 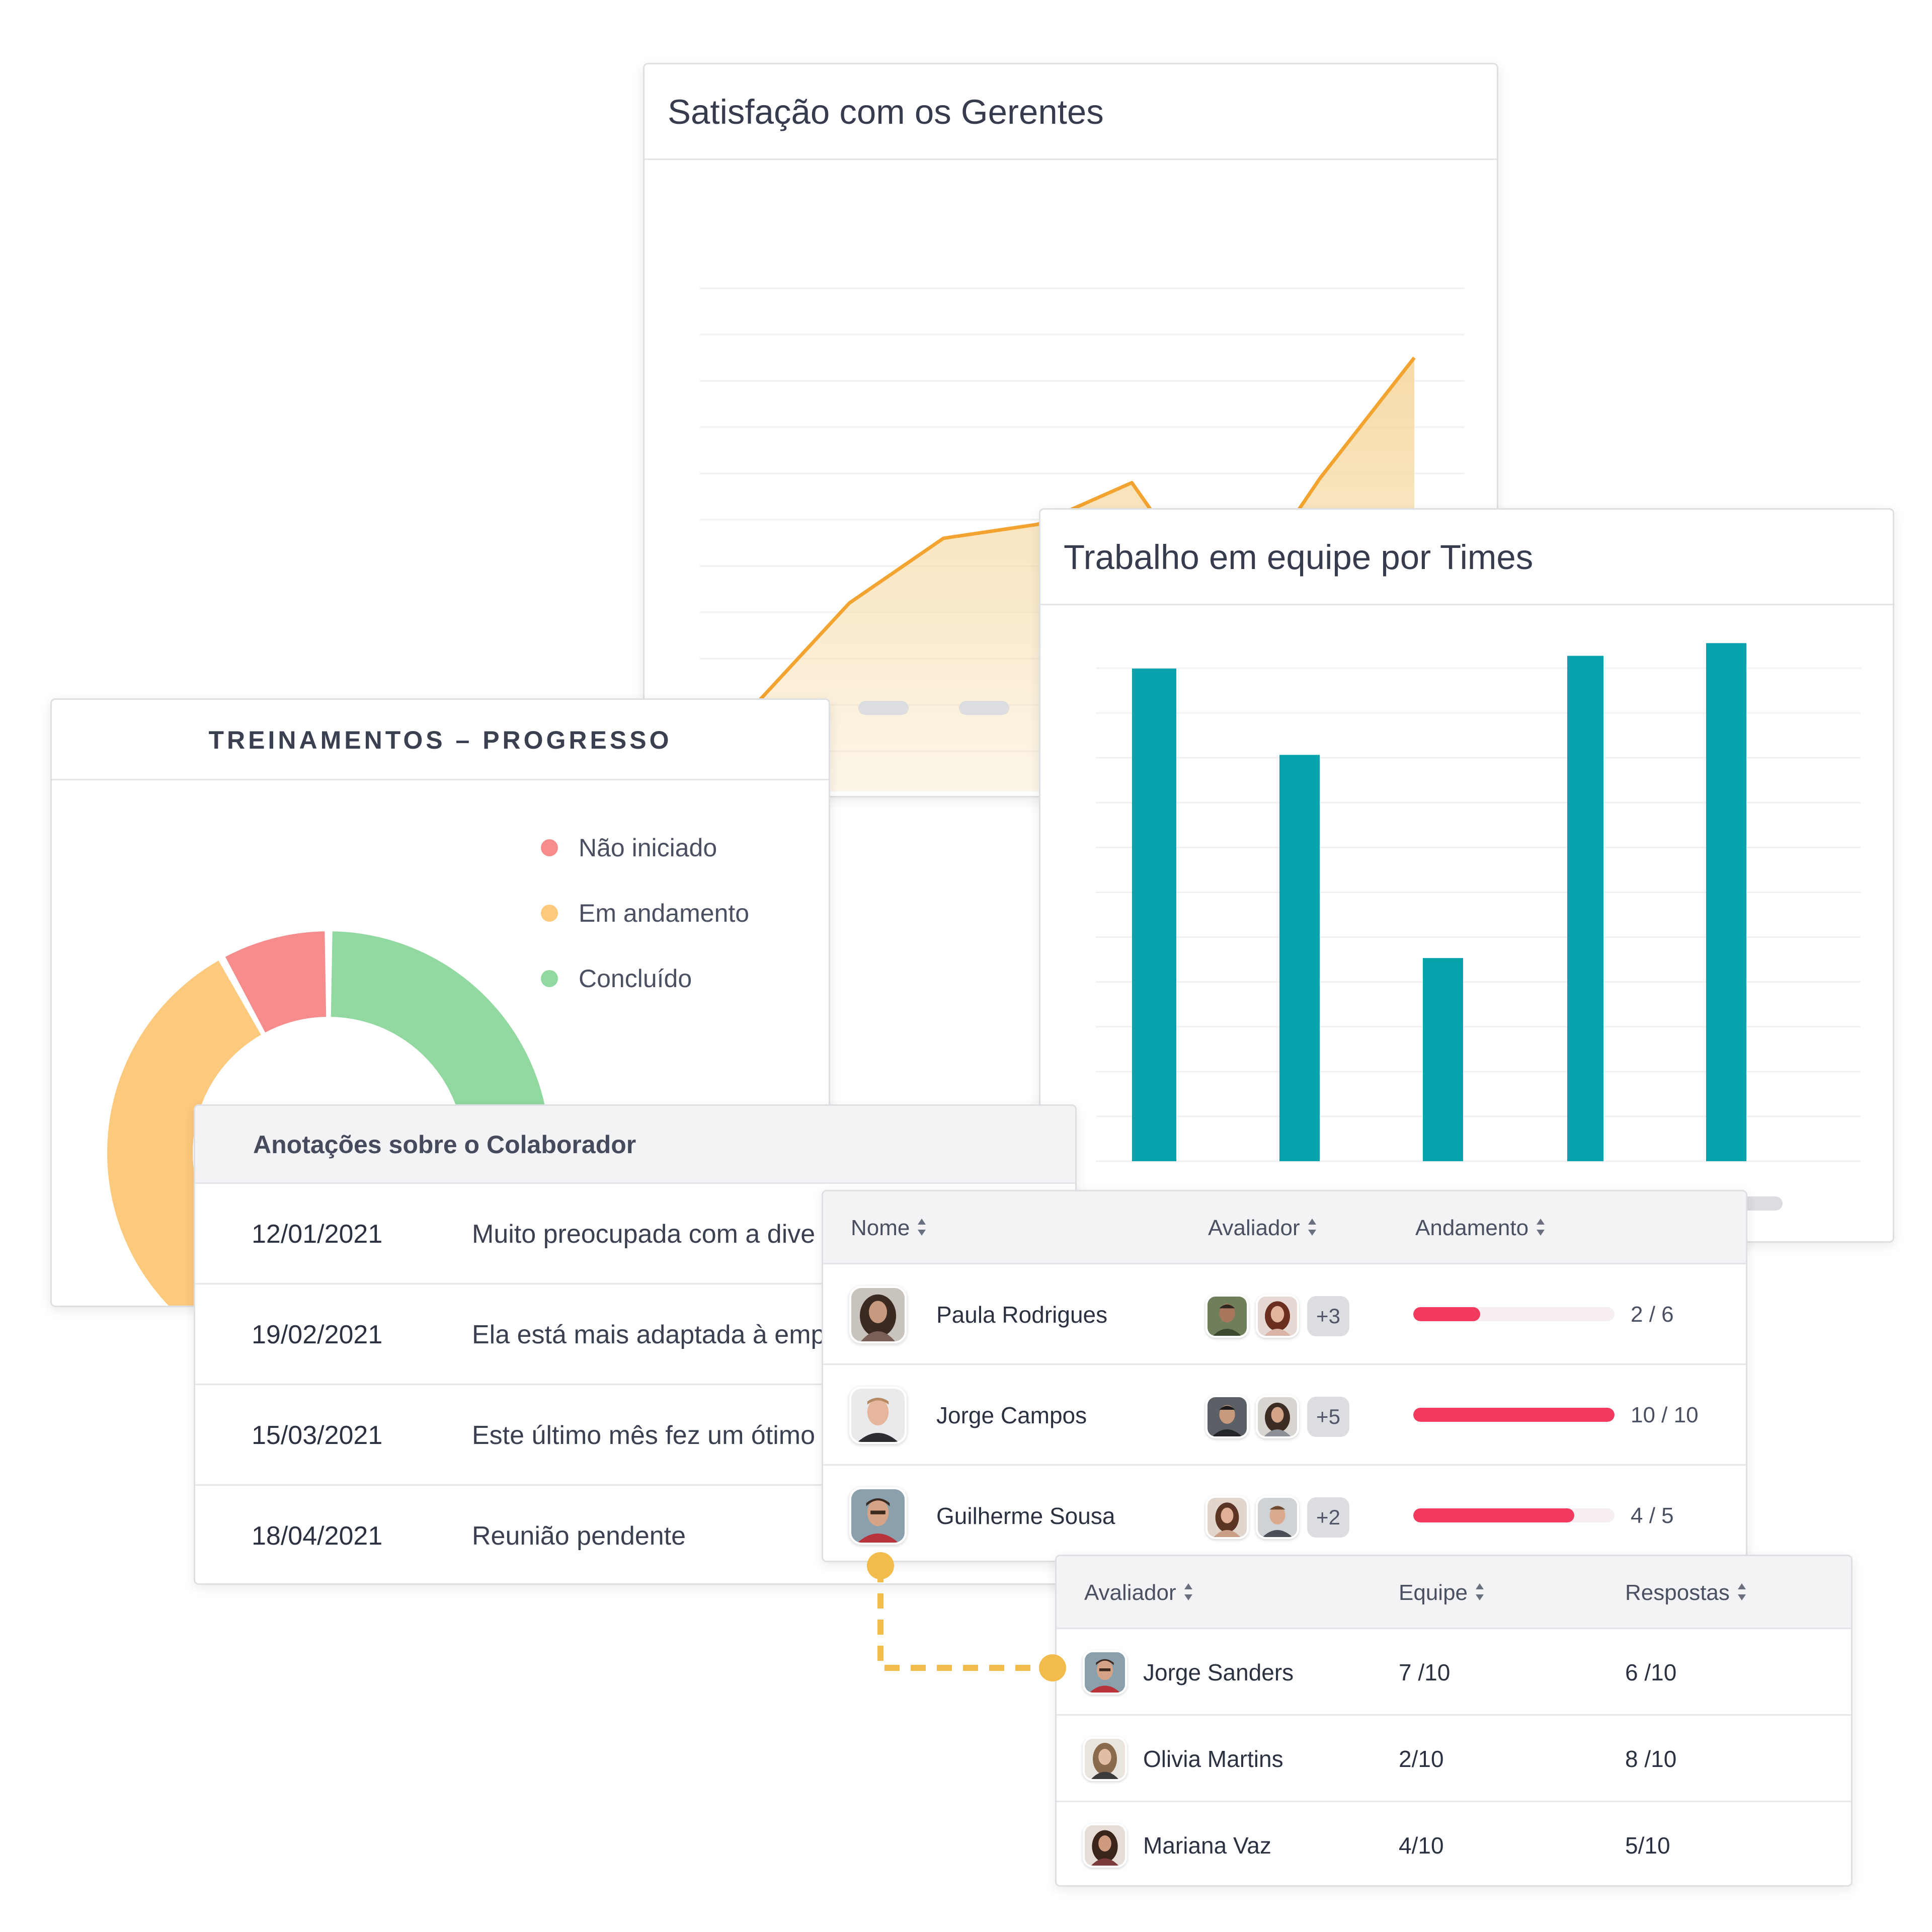 I want to click on card-header: Anotações sobre o Colaborador, so click(x=635, y=1145).